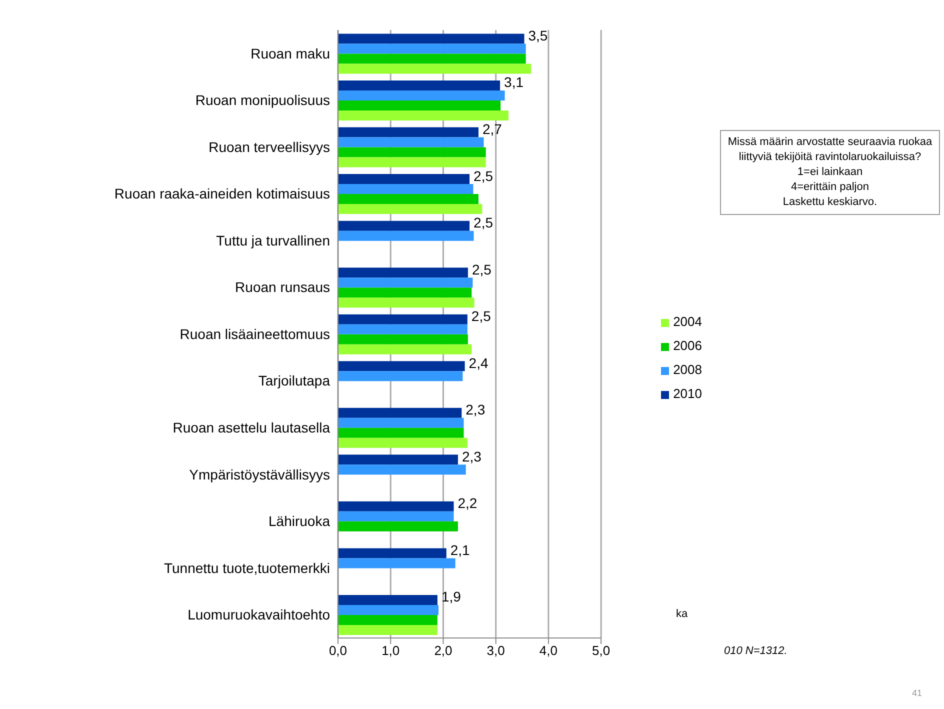 The image size is (944, 709). What do you see at coordinates (468, 503) in the screenshot?
I see `data-label: 2,2` at bounding box center [468, 503].